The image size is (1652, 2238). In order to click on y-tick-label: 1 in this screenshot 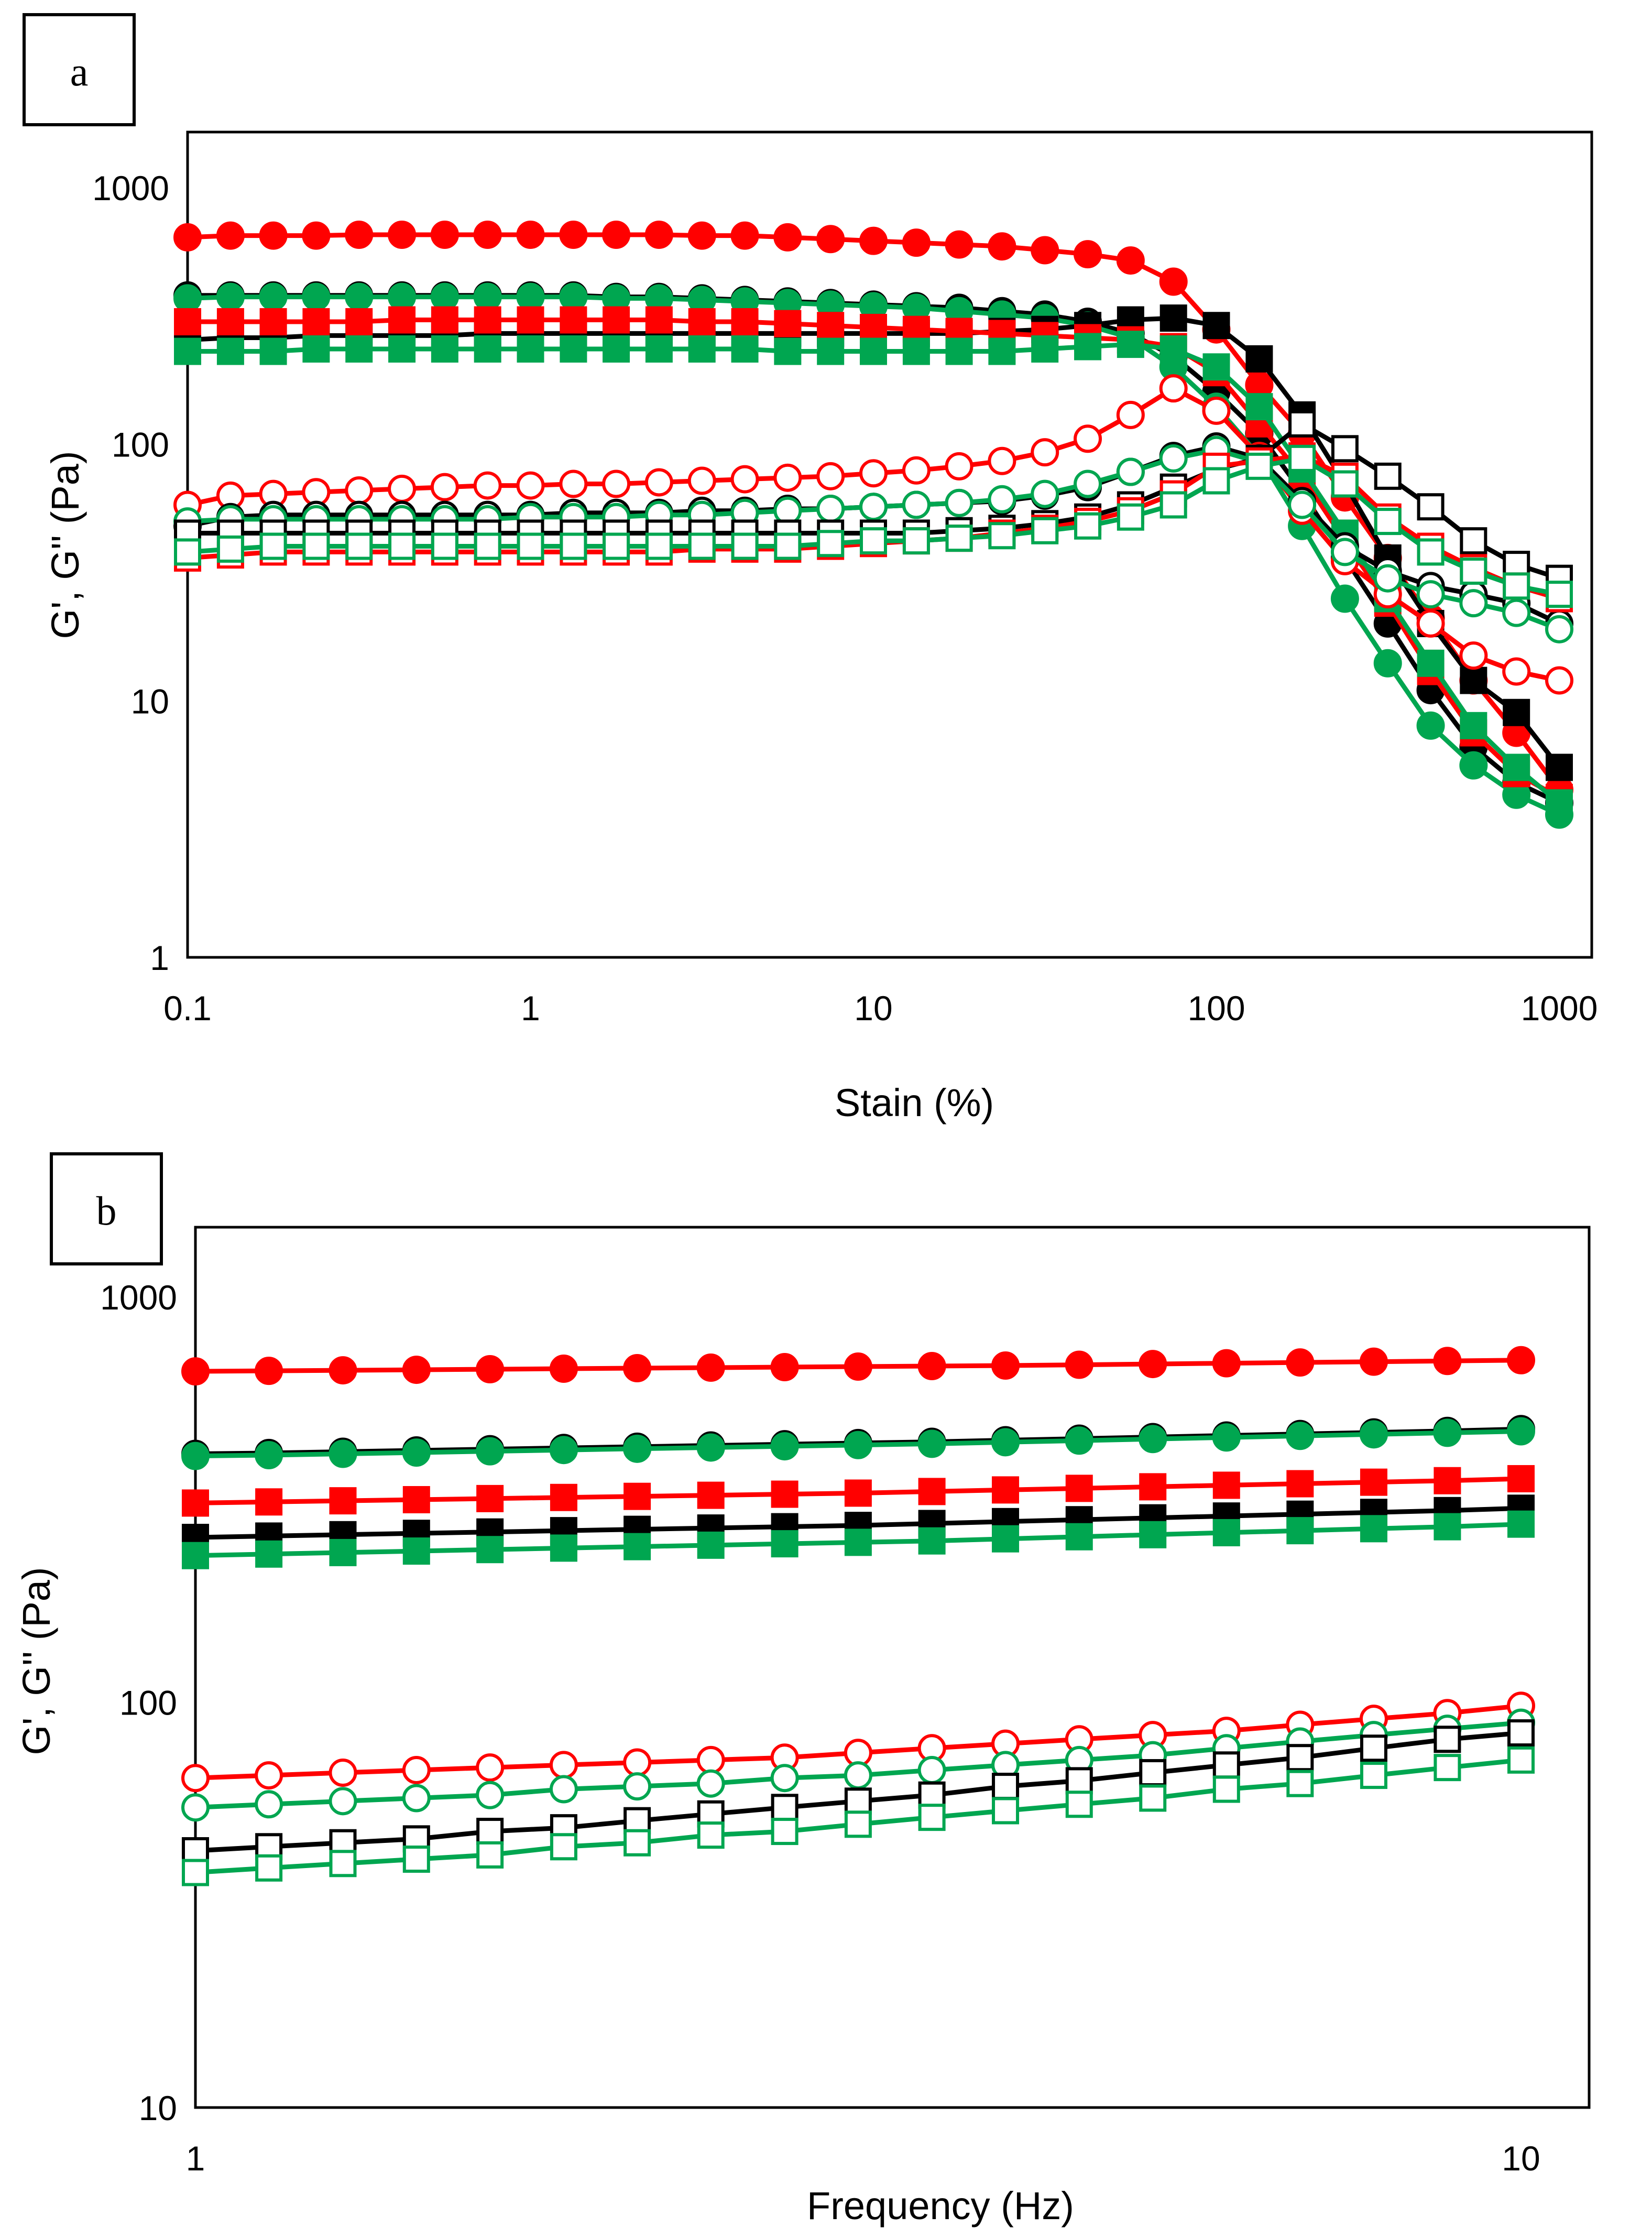, I will do `click(159, 957)`.